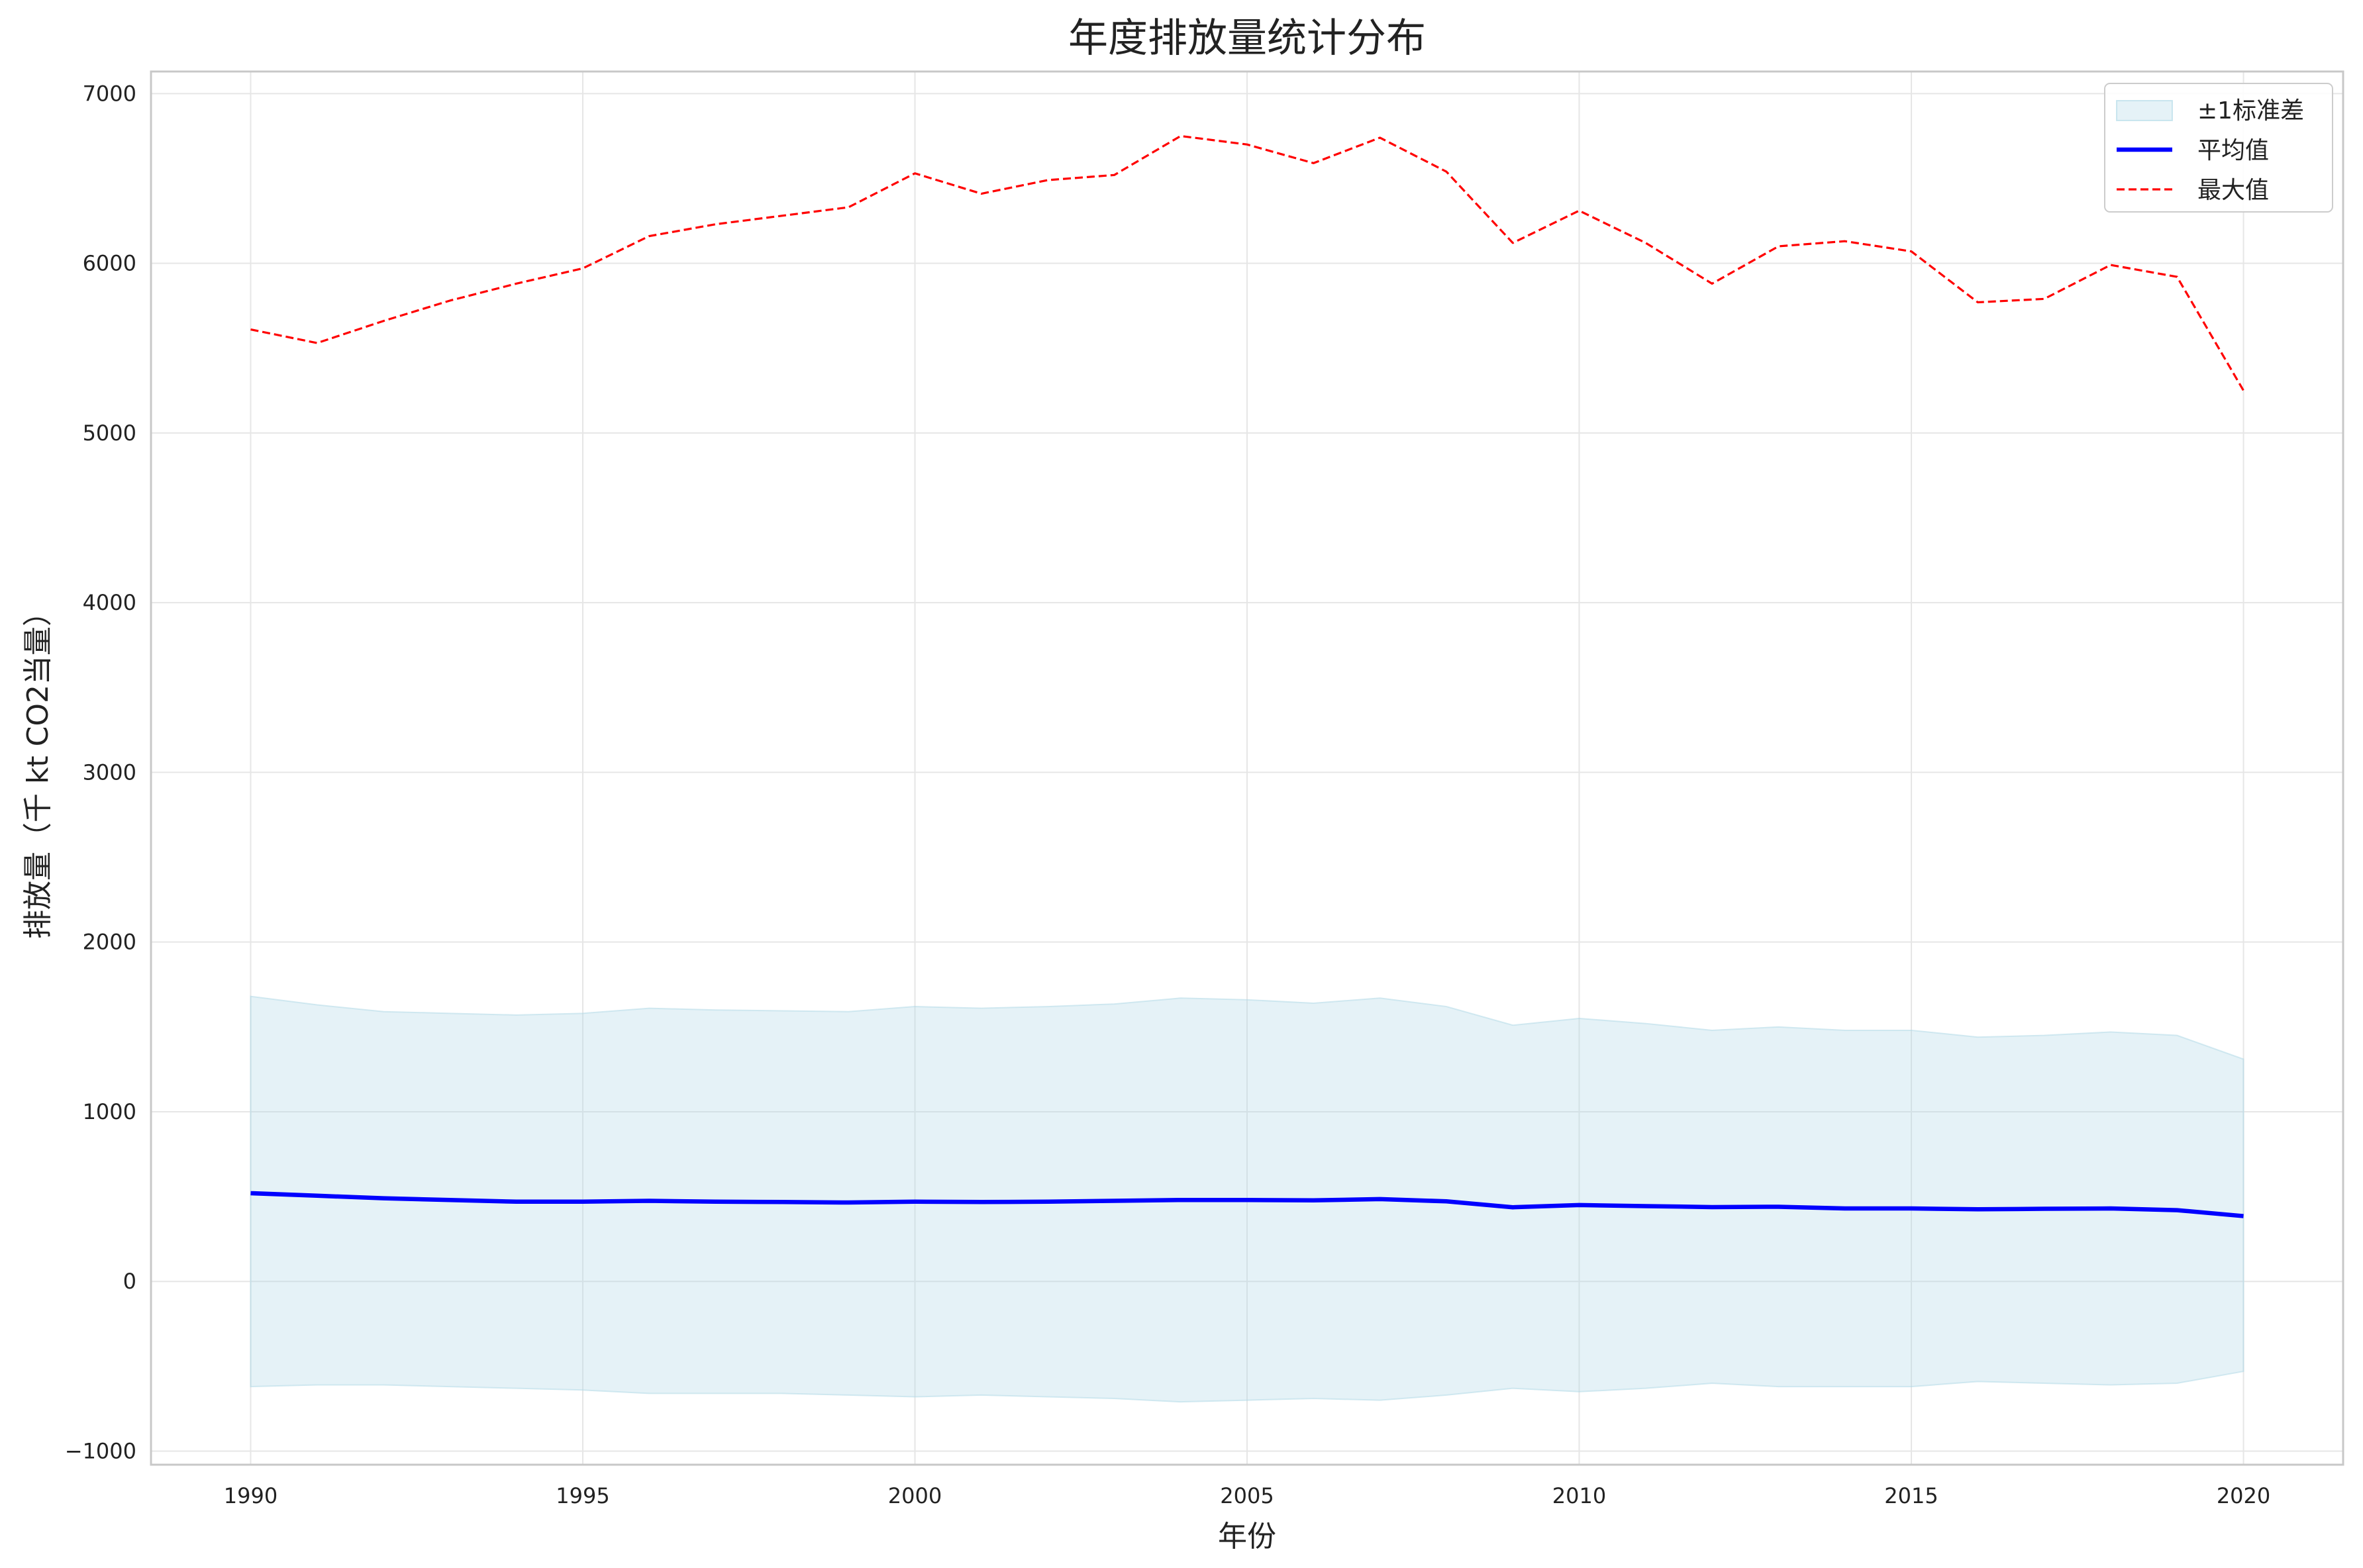  I want to click on y-tick-labels: −1000 0 1000 2000 3000 4000 5000 6000 7000, so click(100, 772).